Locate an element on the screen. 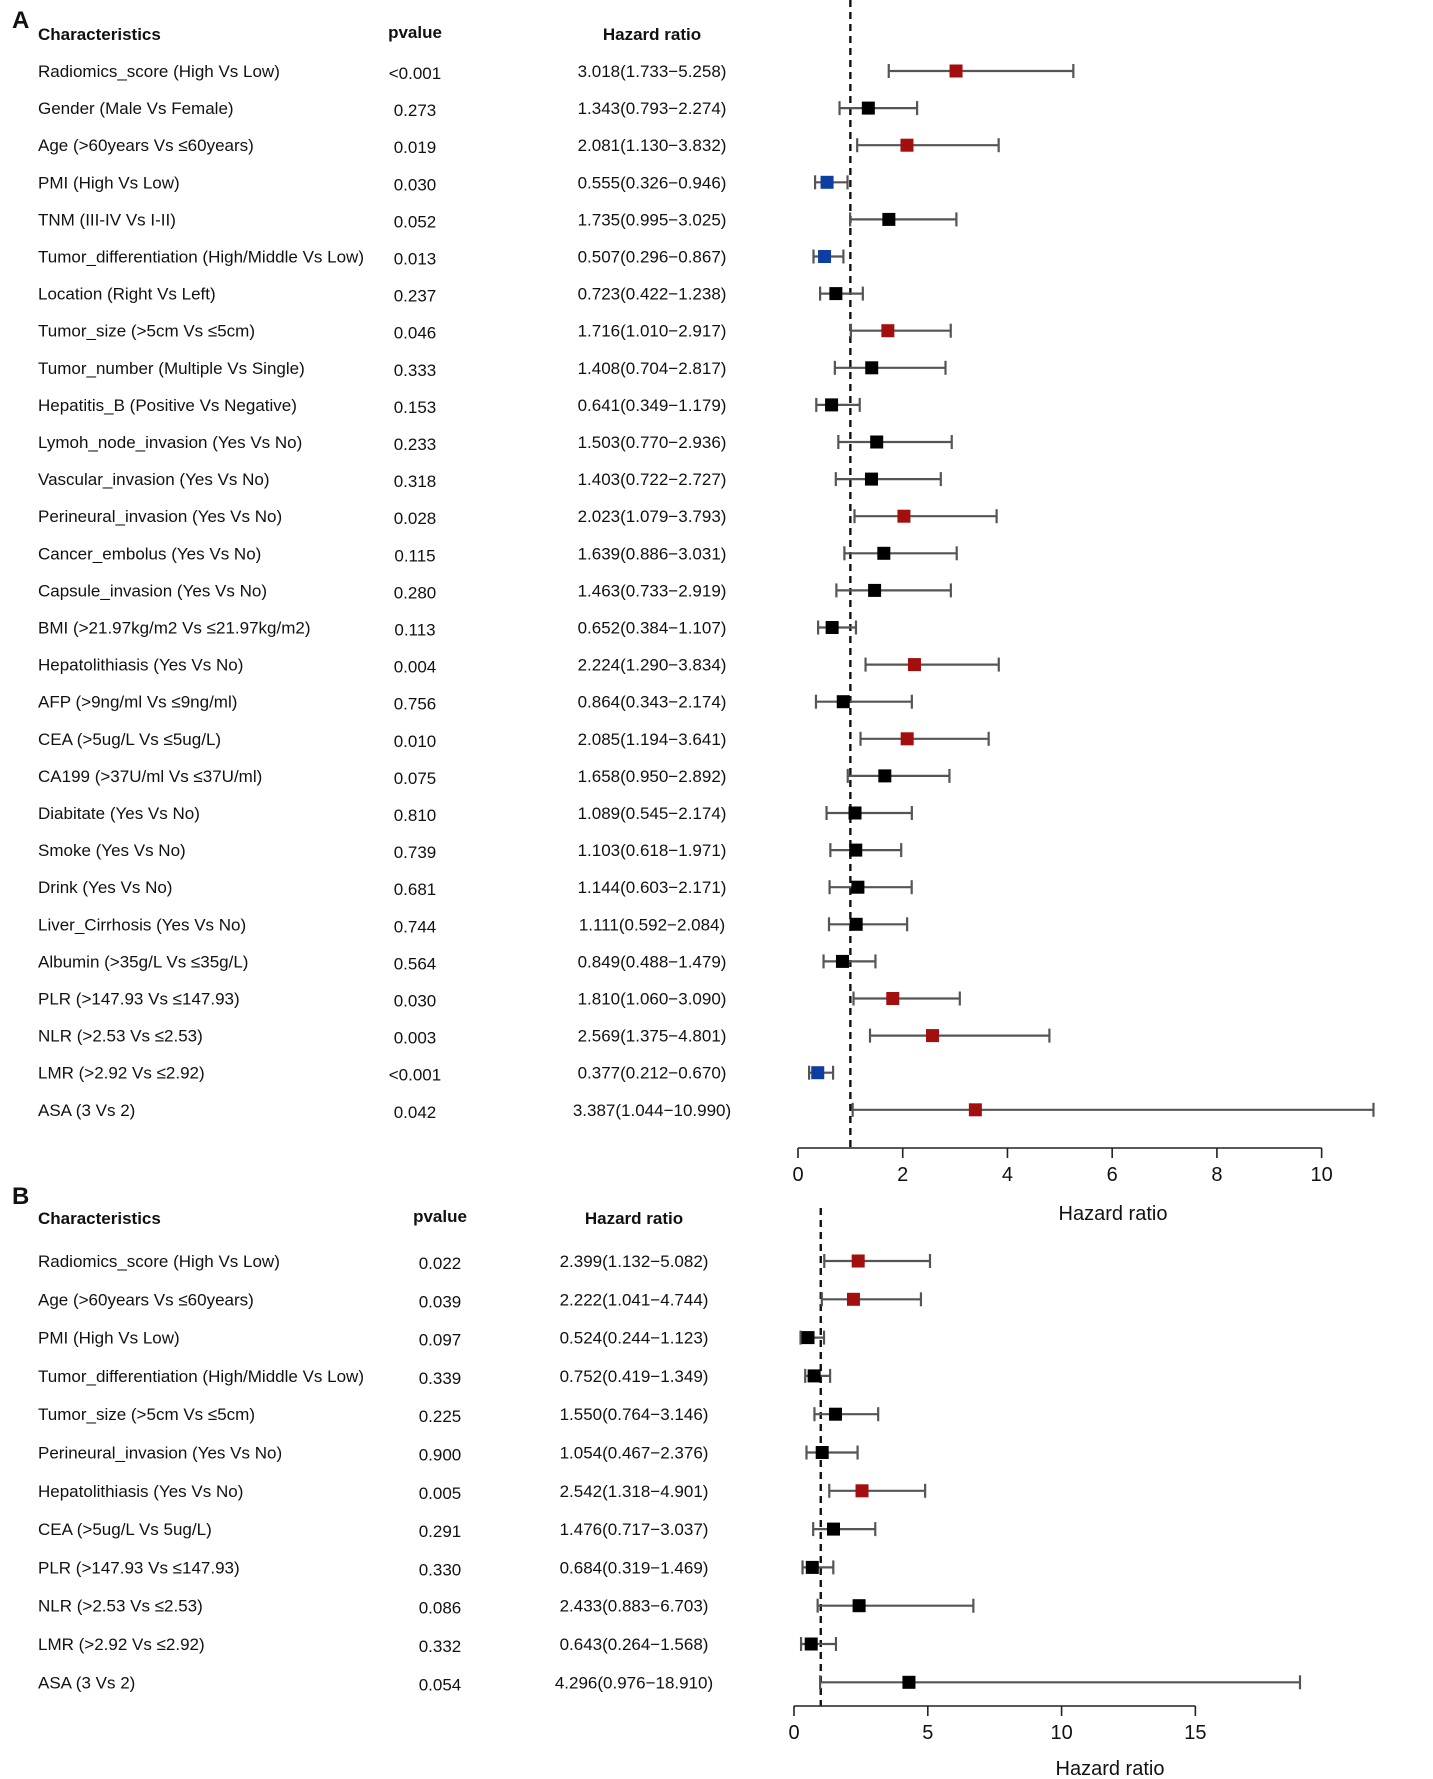 This screenshot has width=1433, height=1779. row-pvalue: 0.010 is located at coordinates (415, 741).